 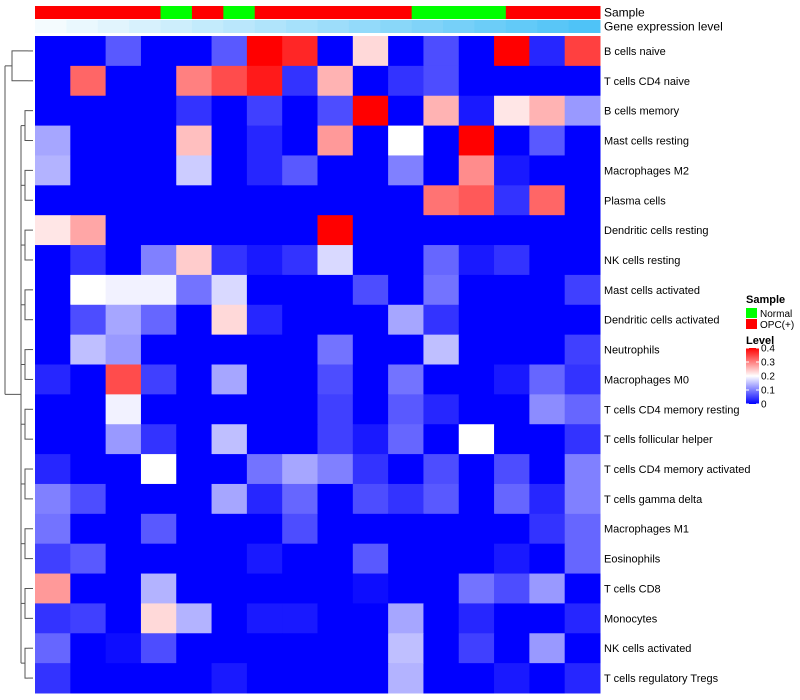 What do you see at coordinates (760, 341) in the screenshot?
I see `legend-level-title: Level` at bounding box center [760, 341].